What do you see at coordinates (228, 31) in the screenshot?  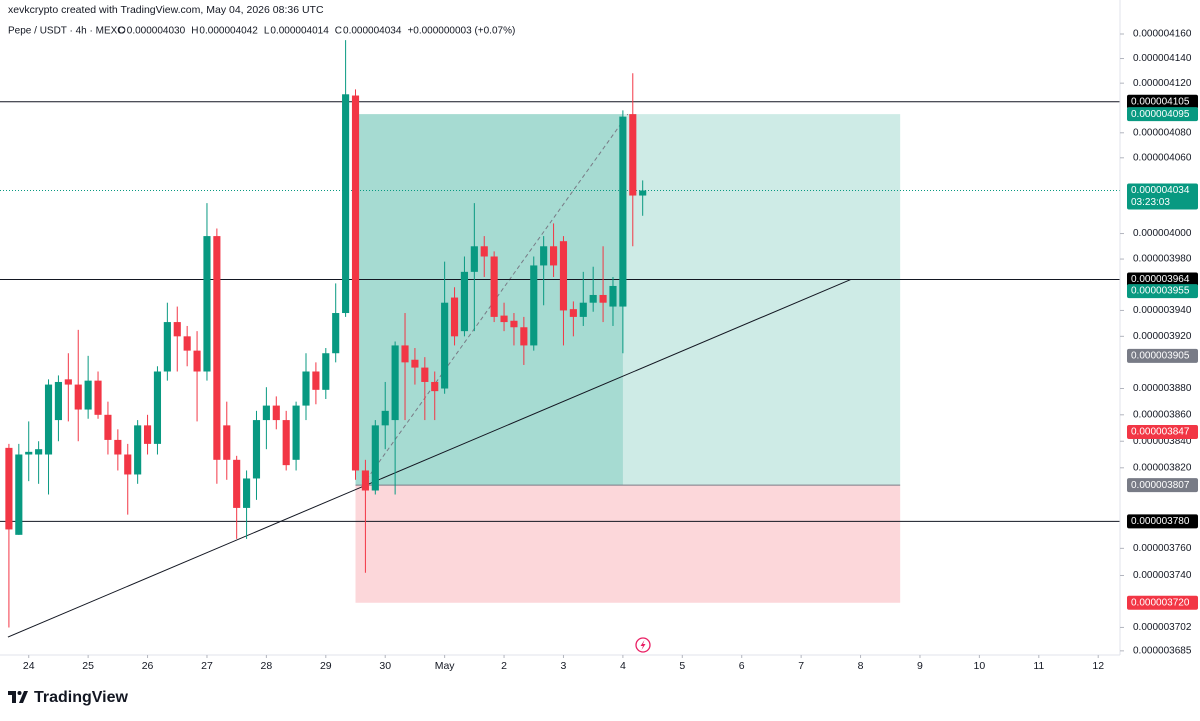 I see `legend-value: 0.000004042` at bounding box center [228, 31].